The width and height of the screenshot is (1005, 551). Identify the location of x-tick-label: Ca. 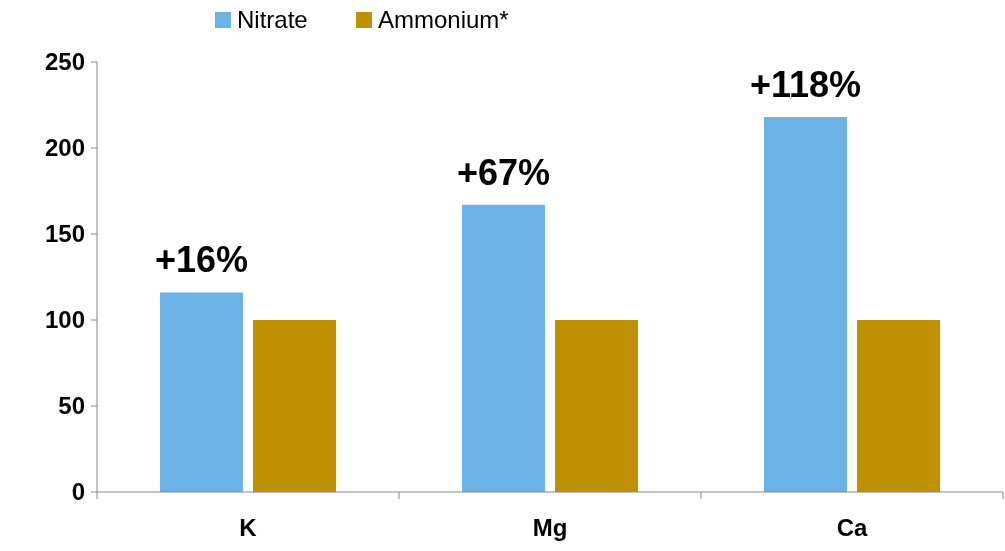
(852, 527).